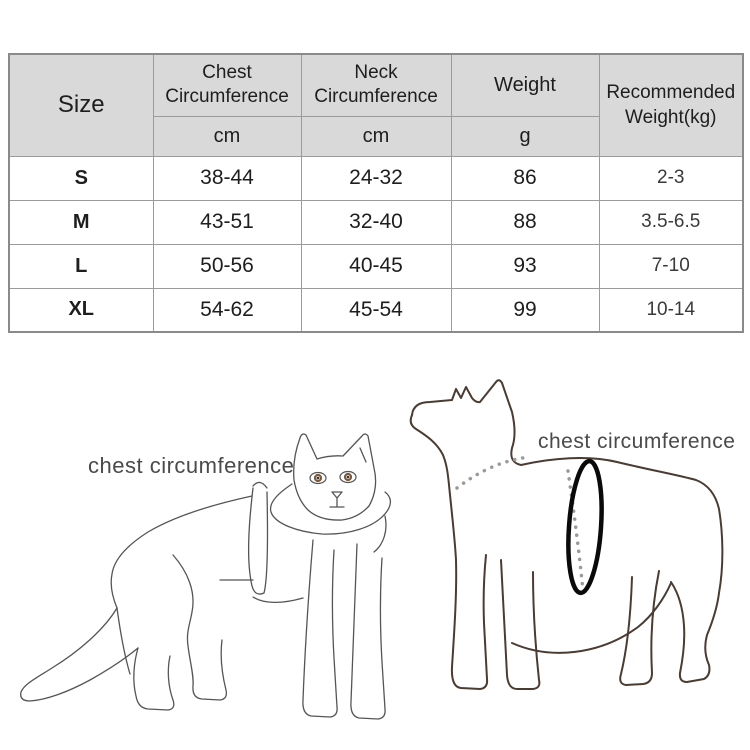  I want to click on cell-recommended: 3.5-6.5, so click(671, 222).